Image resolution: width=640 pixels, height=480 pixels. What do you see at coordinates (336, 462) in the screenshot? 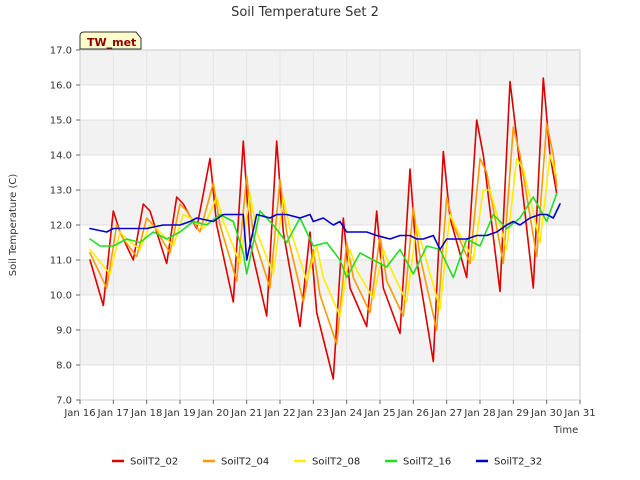
I see `legend-label-SoilT2_08: SoilT2_08` at bounding box center [336, 462].